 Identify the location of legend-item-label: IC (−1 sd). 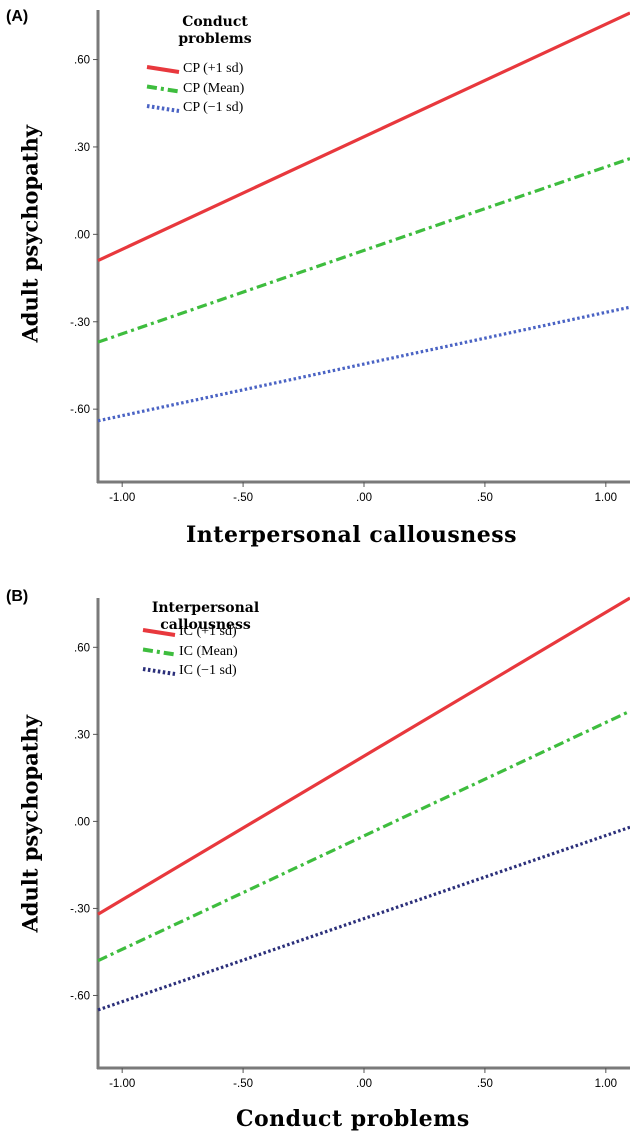
(208, 670).